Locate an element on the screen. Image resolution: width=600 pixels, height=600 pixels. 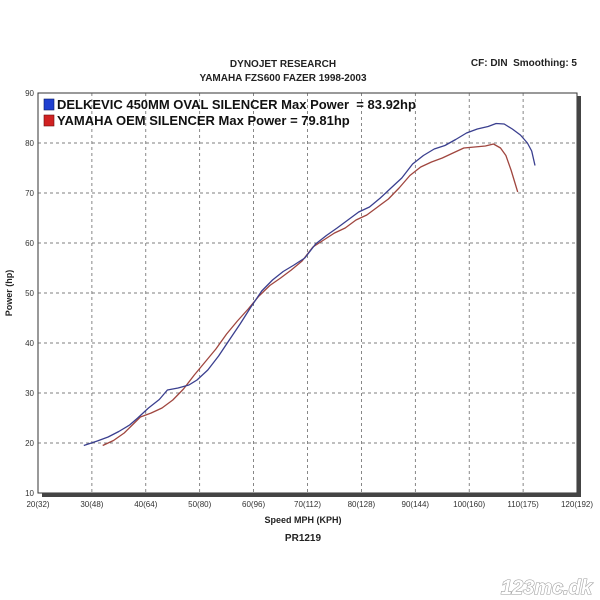
y-tick-label: 90 is located at coordinates (29, 93).